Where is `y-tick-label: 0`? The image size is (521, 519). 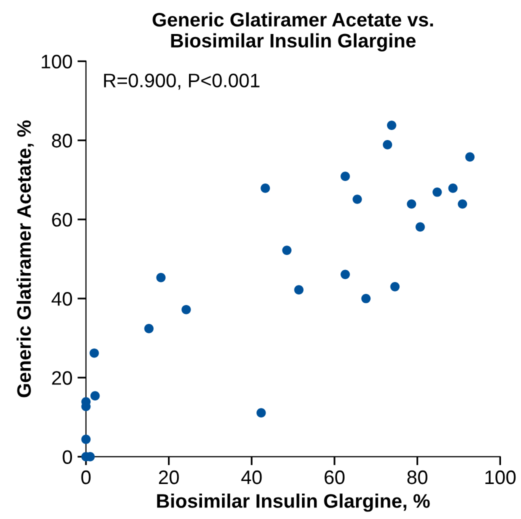 y-tick-label: 0 is located at coordinates (67, 457).